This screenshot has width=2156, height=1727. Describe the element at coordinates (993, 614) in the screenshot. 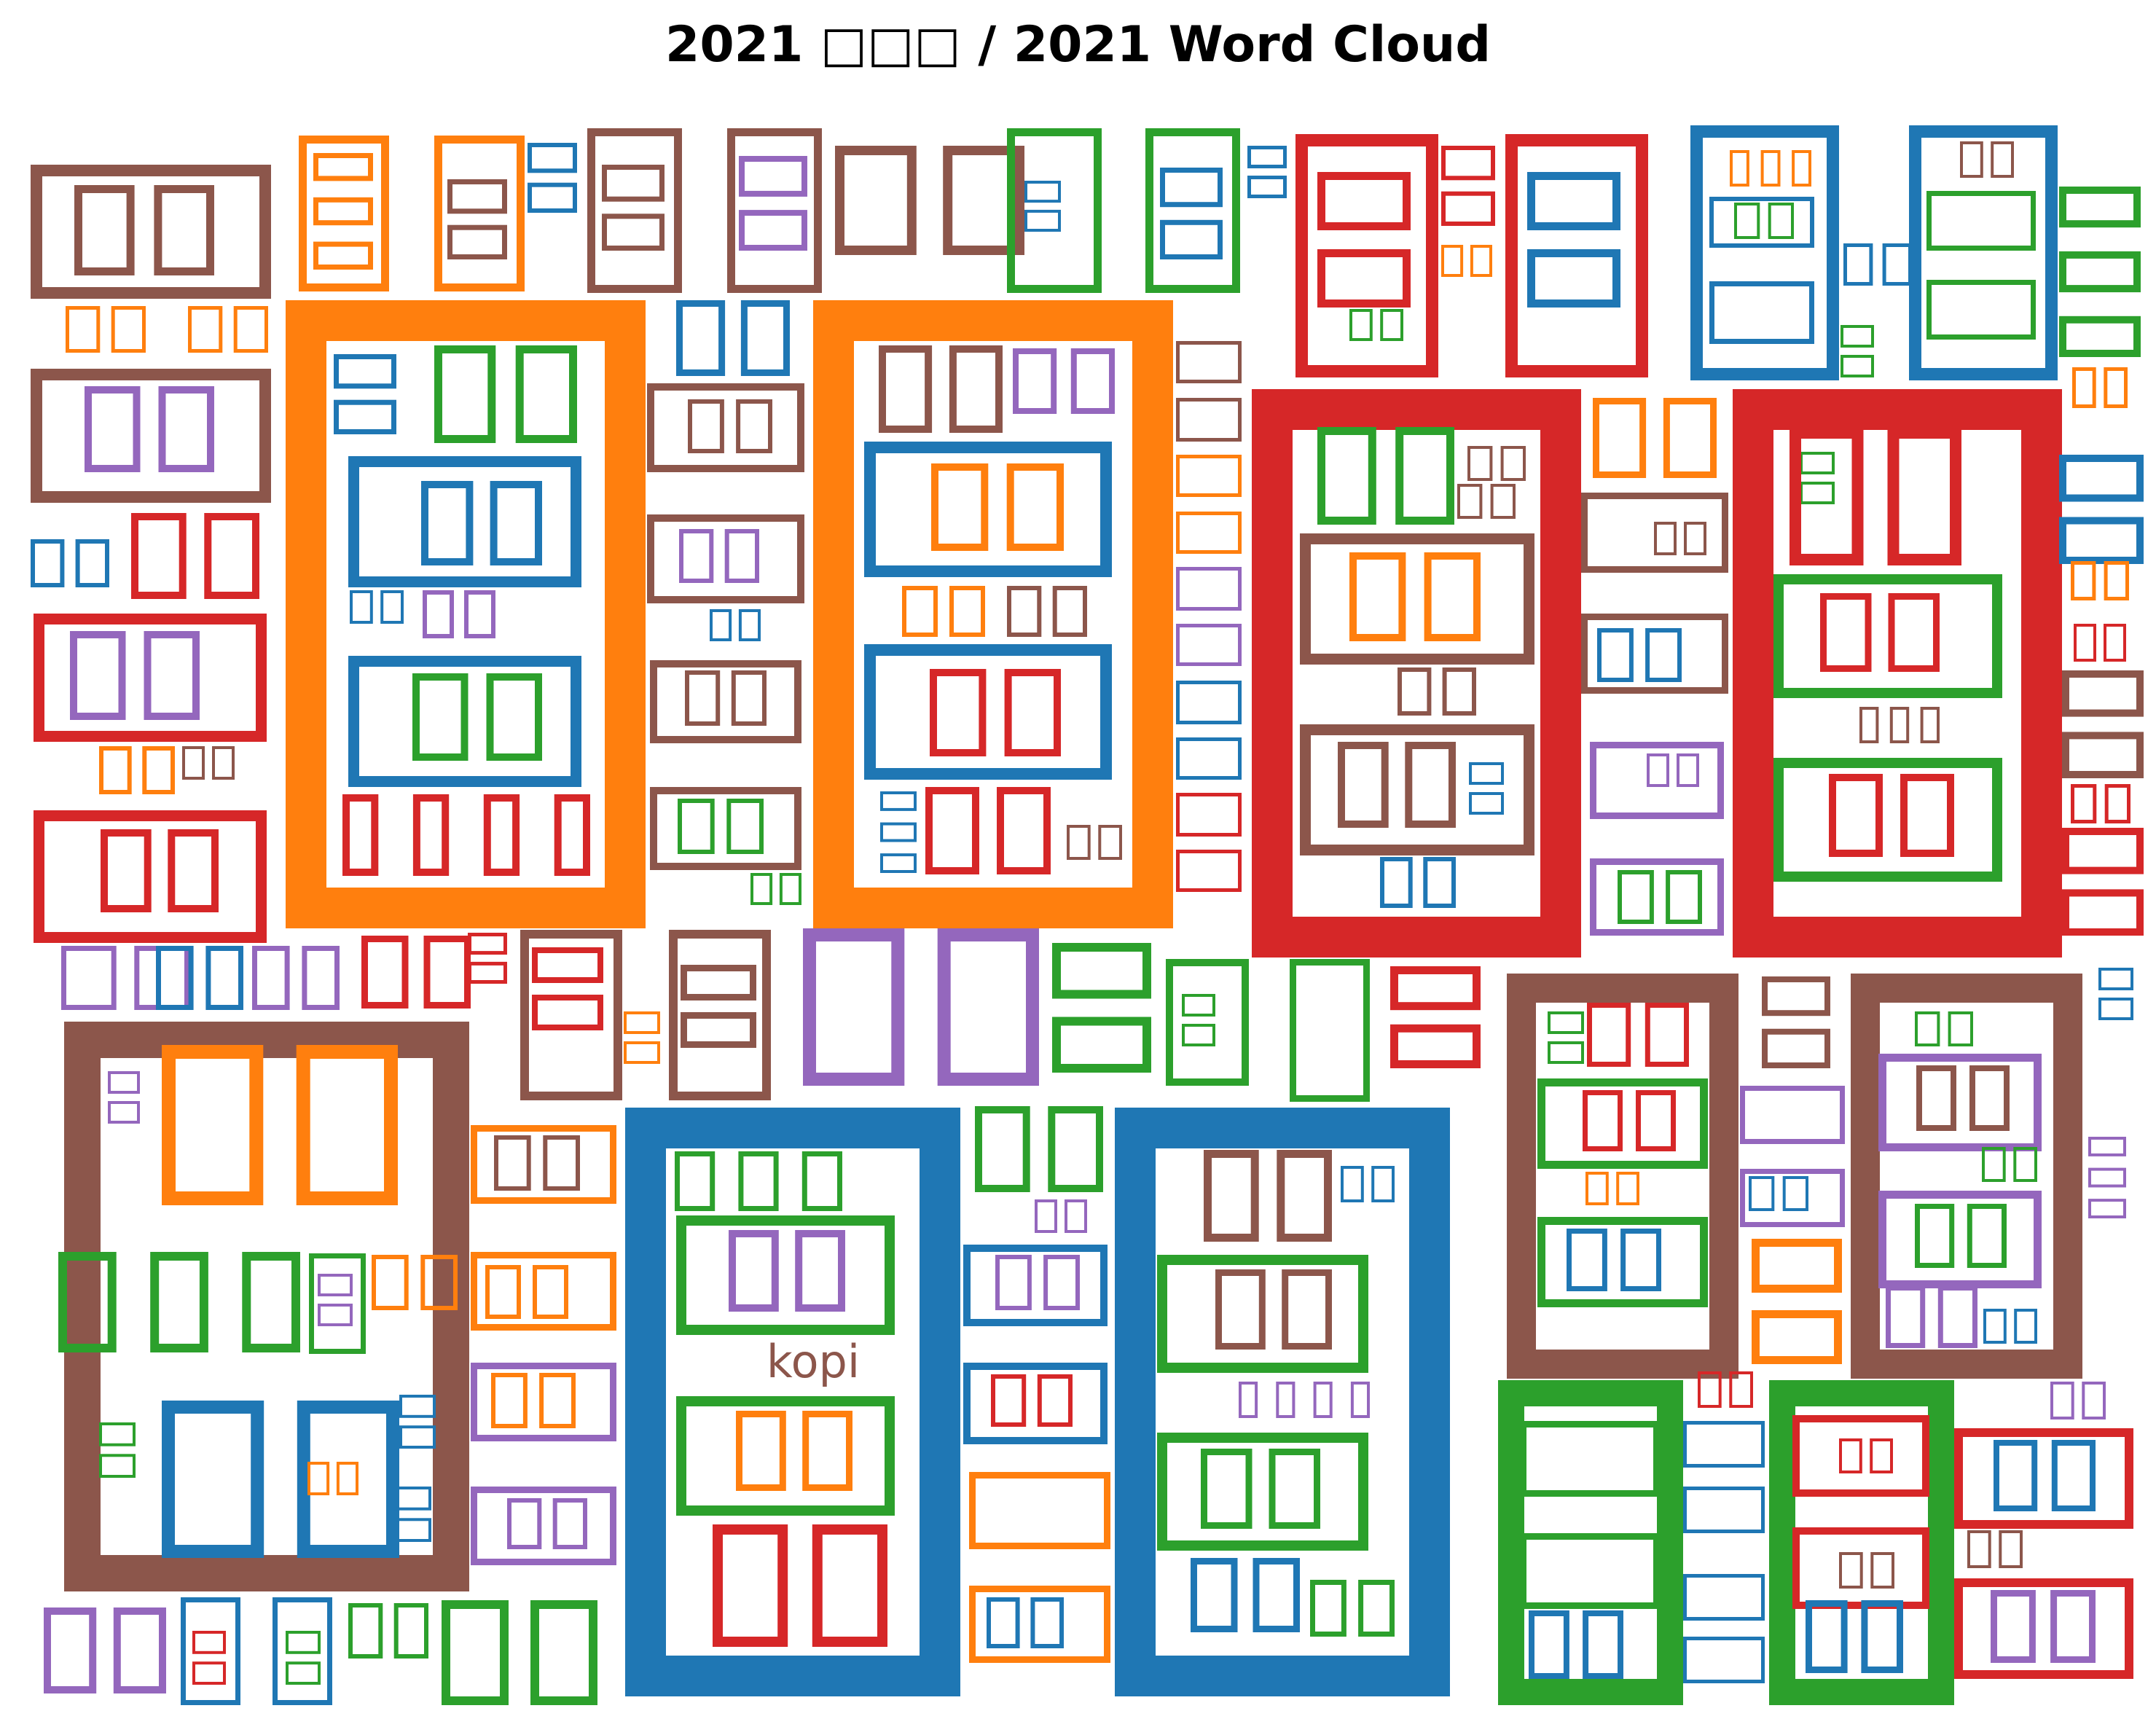

I see `word-2-frame` at that location.